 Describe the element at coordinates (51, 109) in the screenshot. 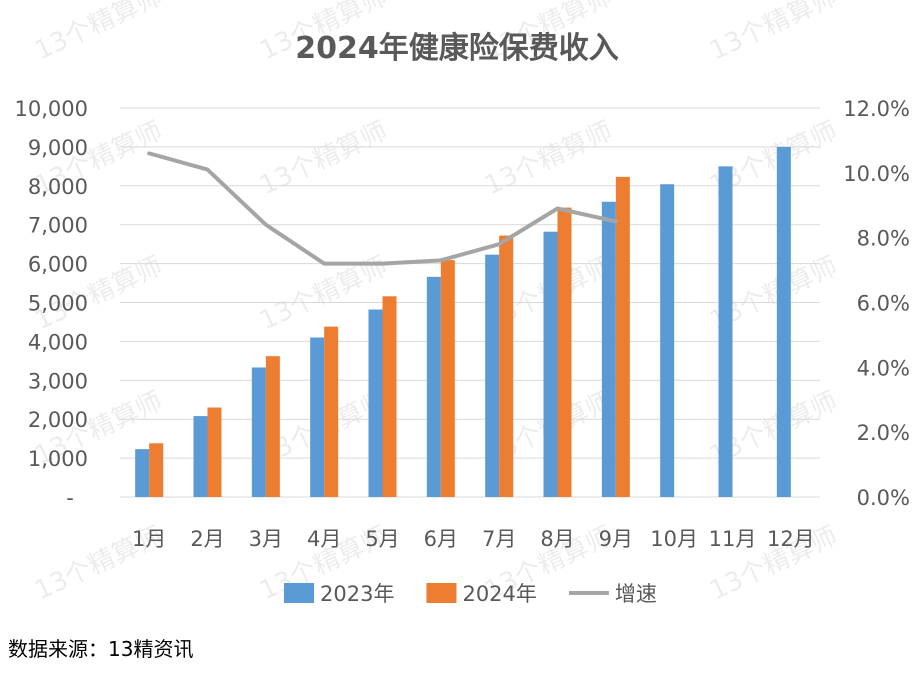

I see `left-tick-label: 10,000` at that location.